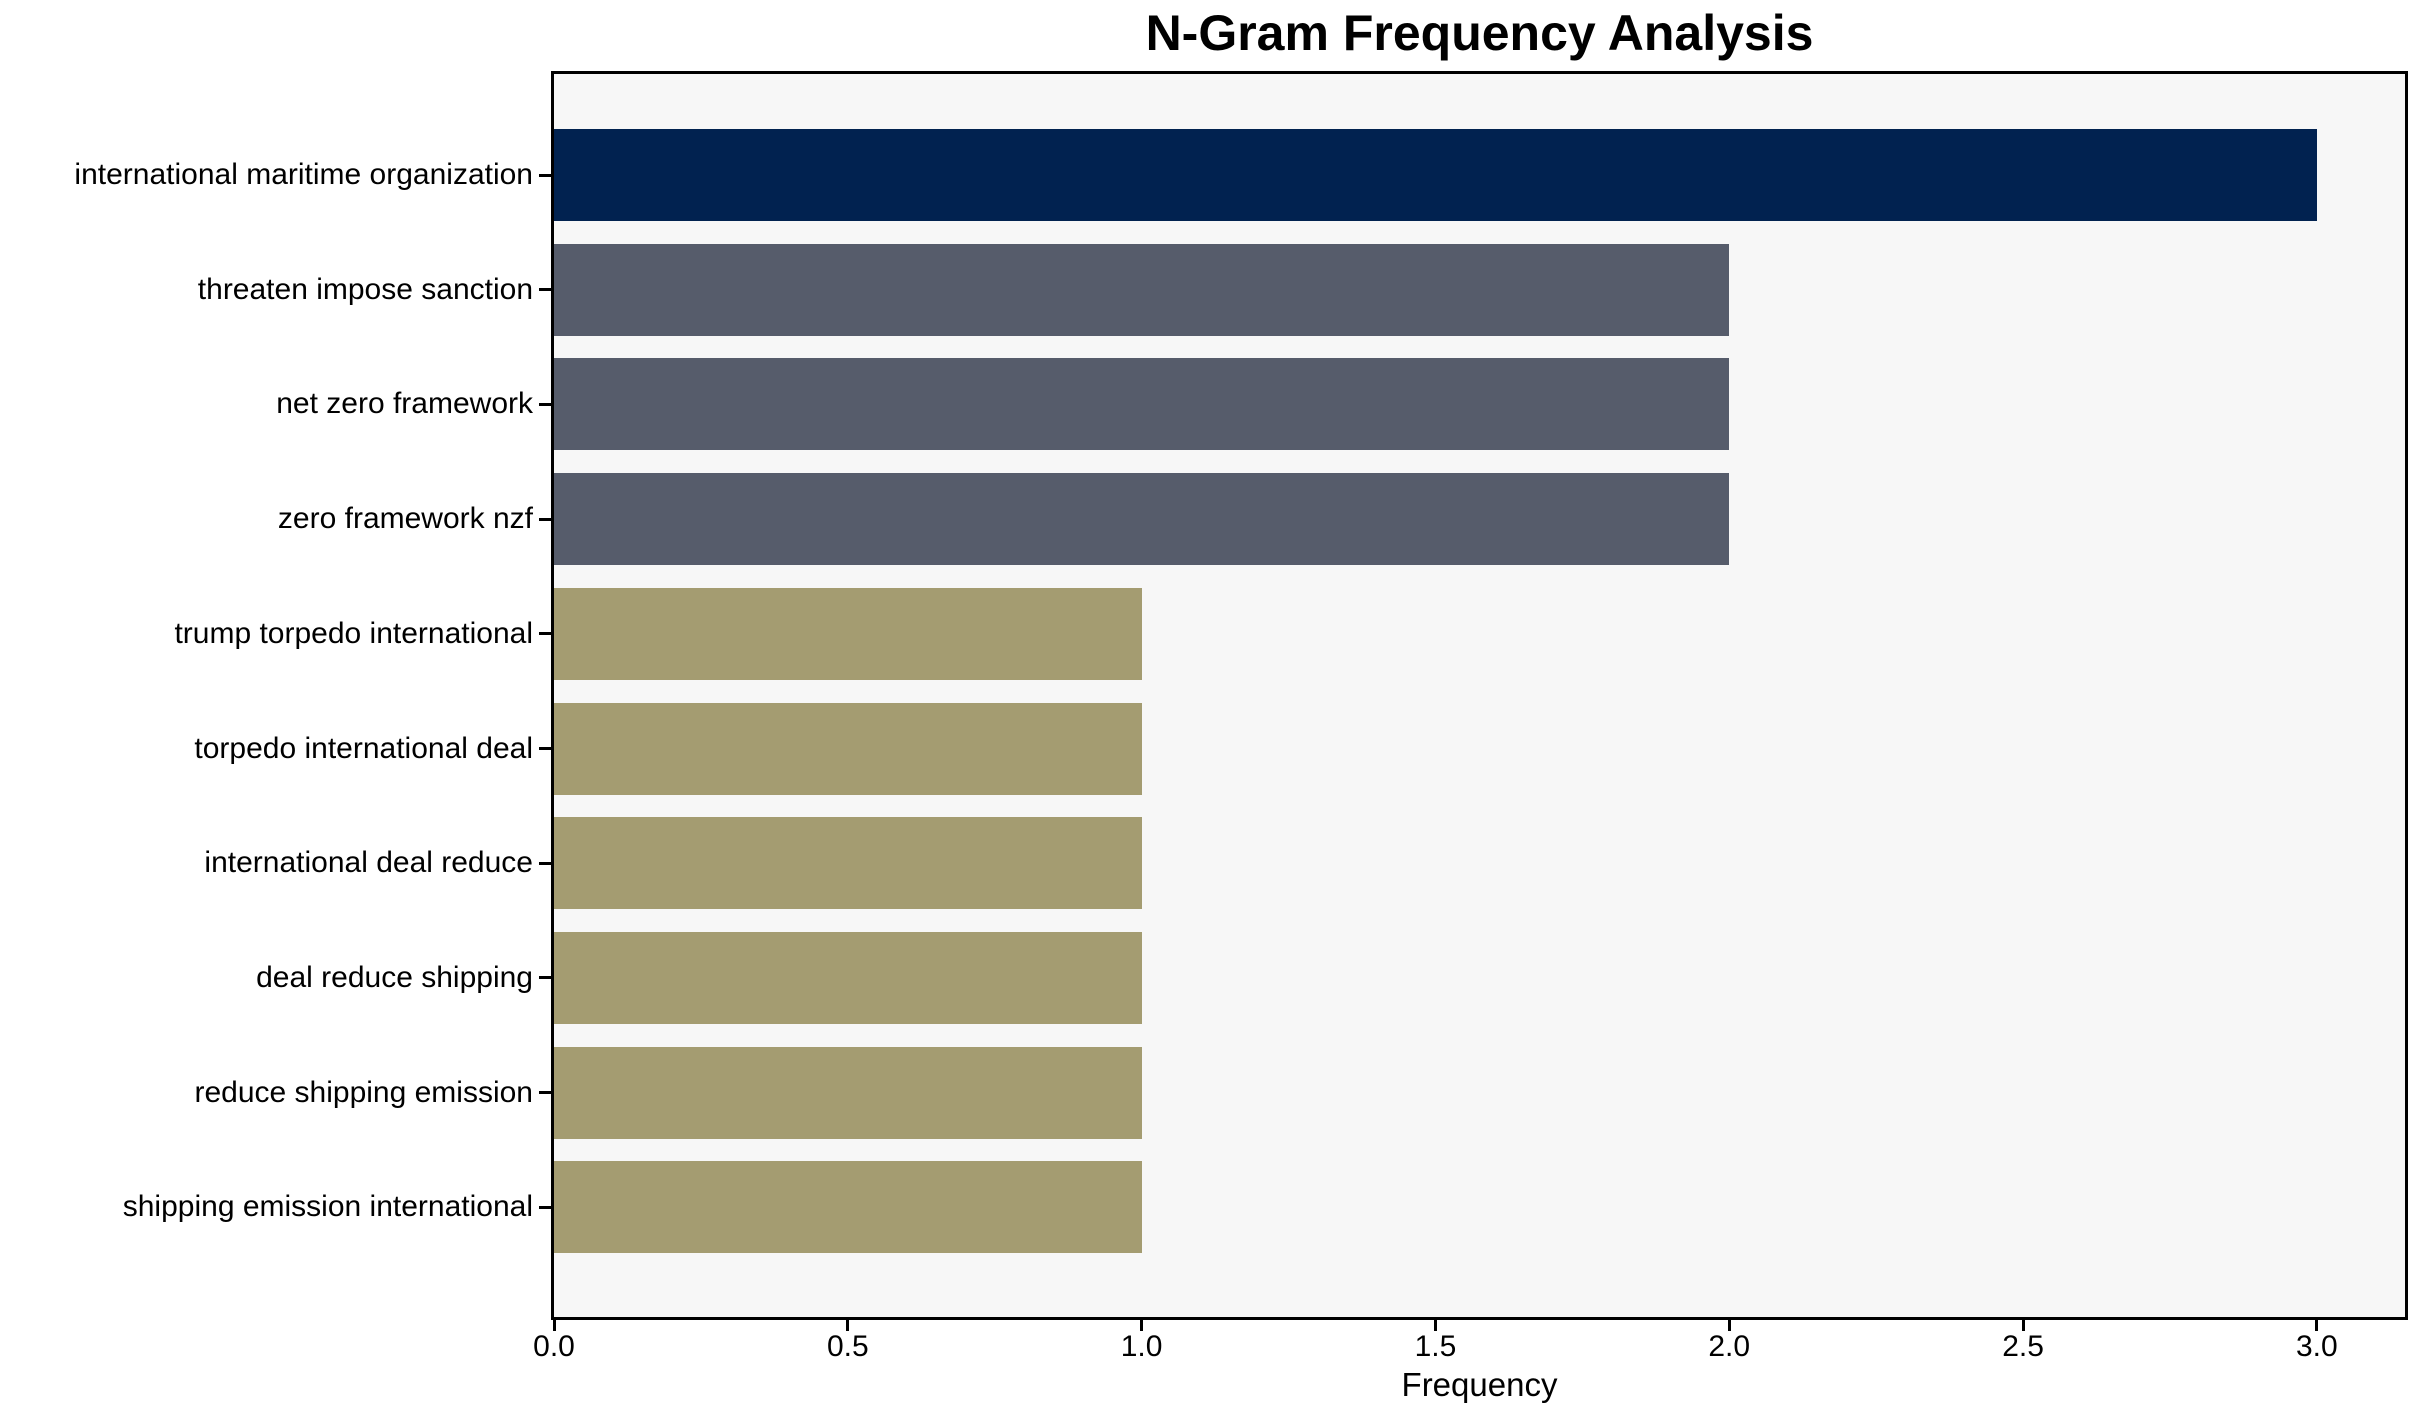  I want to click on y-tick-label-8: reduce shipping emission, so click(363, 1092).